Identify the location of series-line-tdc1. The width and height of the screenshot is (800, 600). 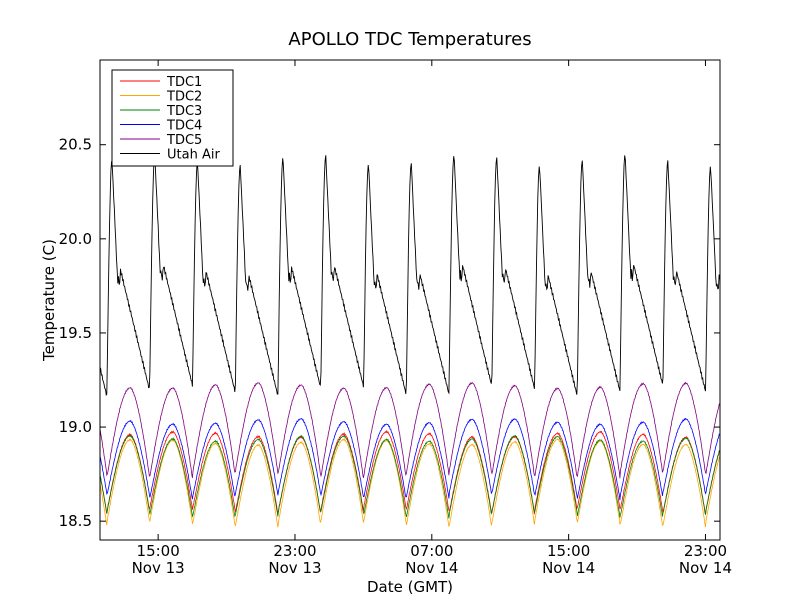
(410, 472).